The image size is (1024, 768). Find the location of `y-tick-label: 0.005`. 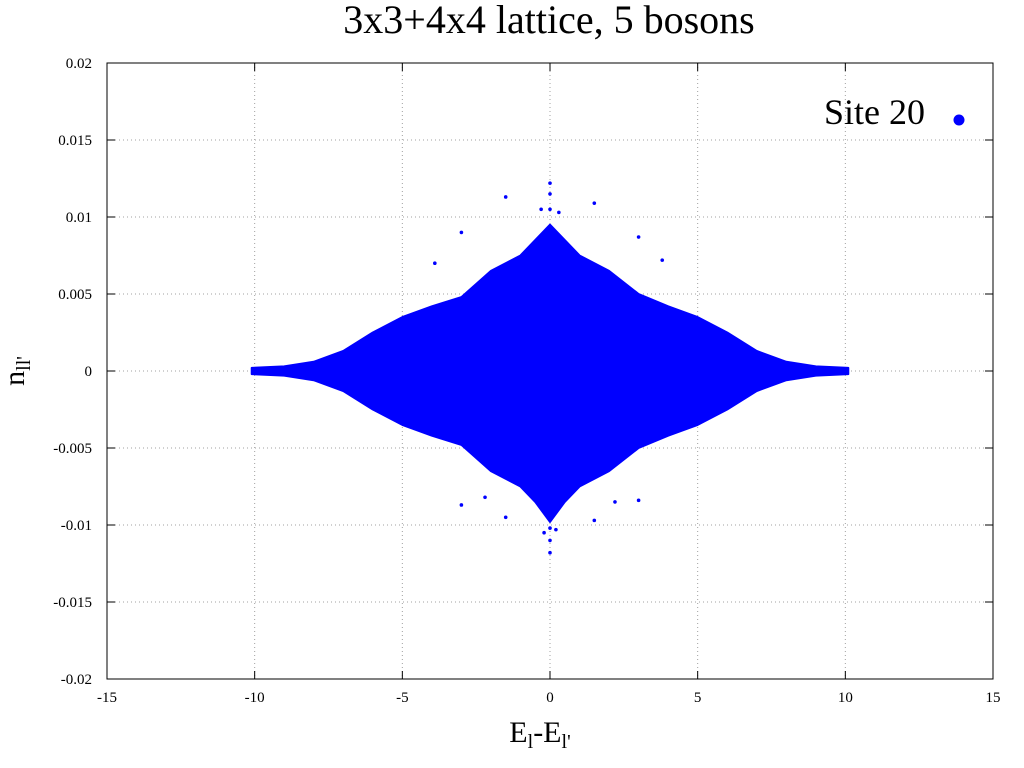

y-tick-label: 0.005 is located at coordinates (75, 295).